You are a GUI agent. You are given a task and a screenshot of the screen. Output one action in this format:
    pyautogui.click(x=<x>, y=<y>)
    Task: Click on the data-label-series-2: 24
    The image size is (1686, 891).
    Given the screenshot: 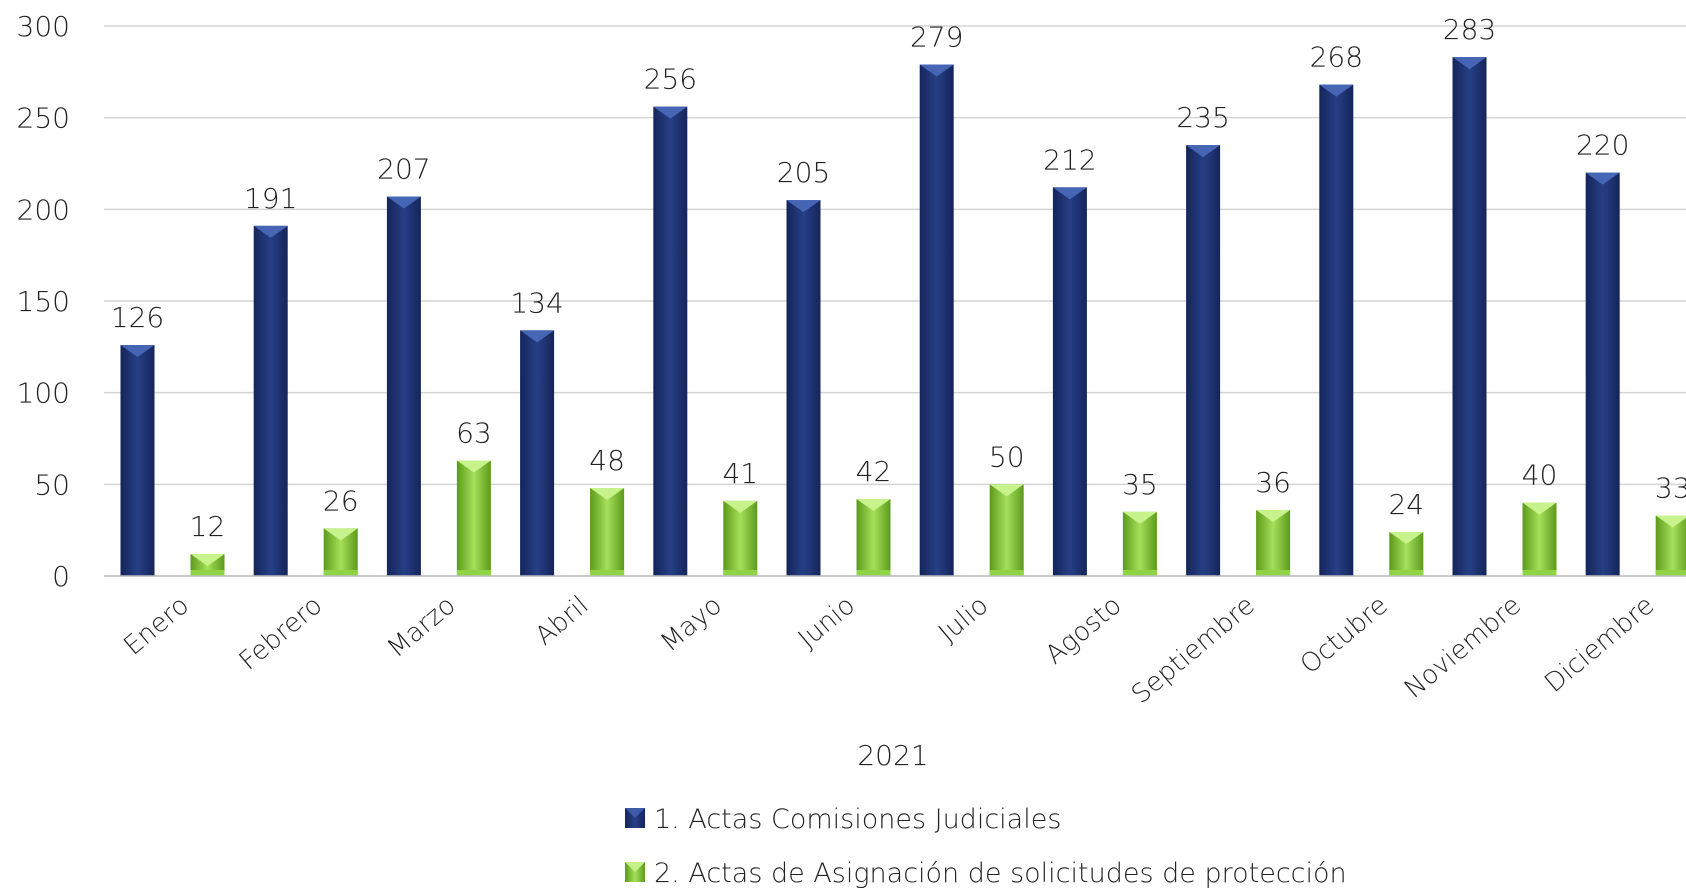 What is the action you would take?
    pyautogui.click(x=1406, y=504)
    